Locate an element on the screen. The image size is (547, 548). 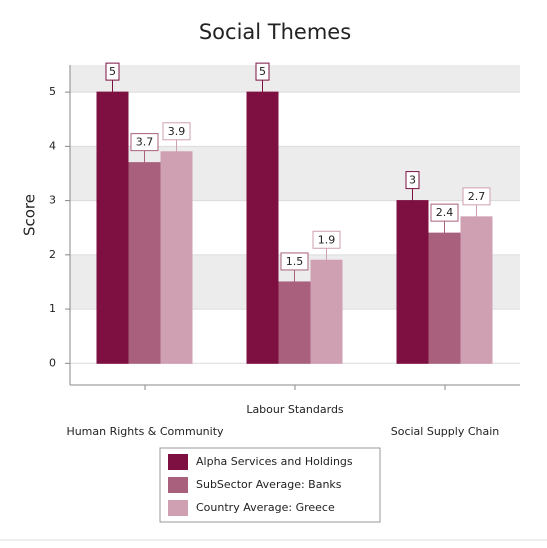
value-label: 3 is located at coordinates (412, 180).